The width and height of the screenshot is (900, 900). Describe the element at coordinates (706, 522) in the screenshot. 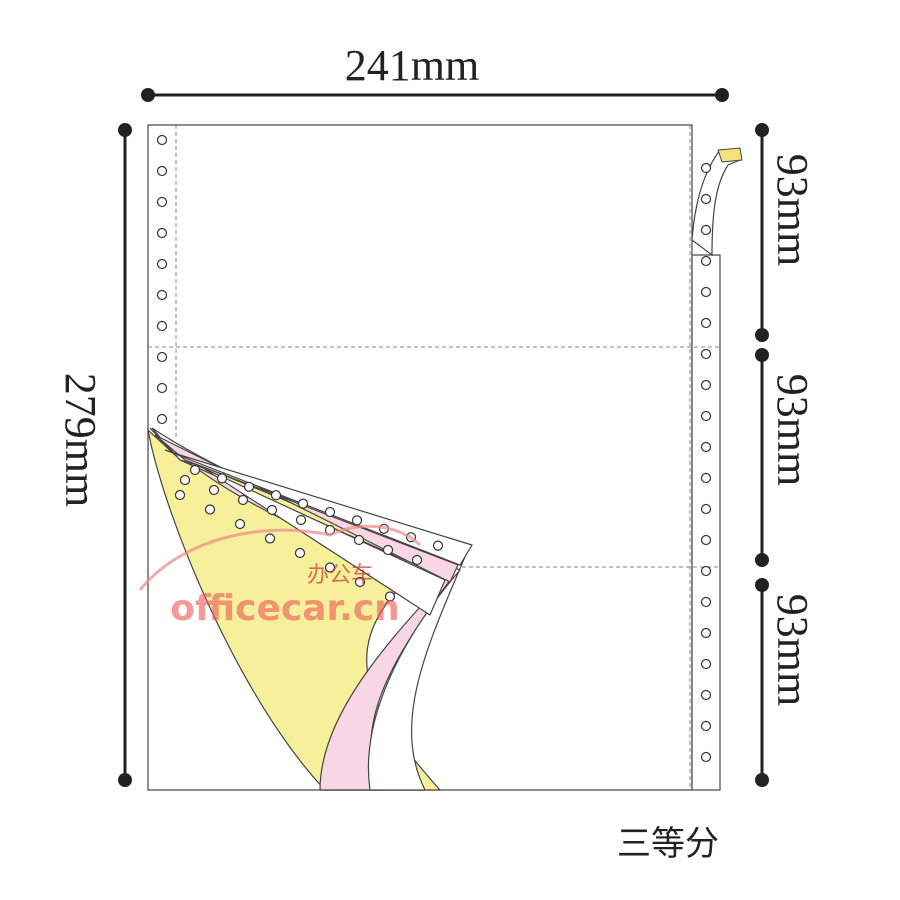

I see `paper-strip` at that location.